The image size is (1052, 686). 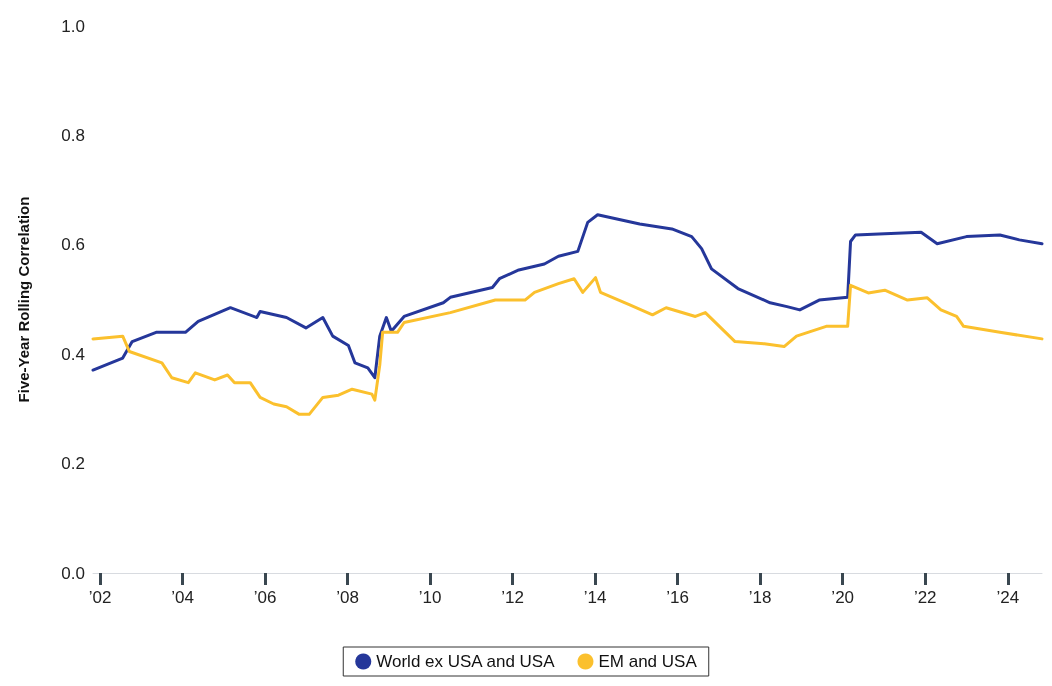 What do you see at coordinates (843, 597) in the screenshot?
I see `x-tick-label: ’20` at bounding box center [843, 597].